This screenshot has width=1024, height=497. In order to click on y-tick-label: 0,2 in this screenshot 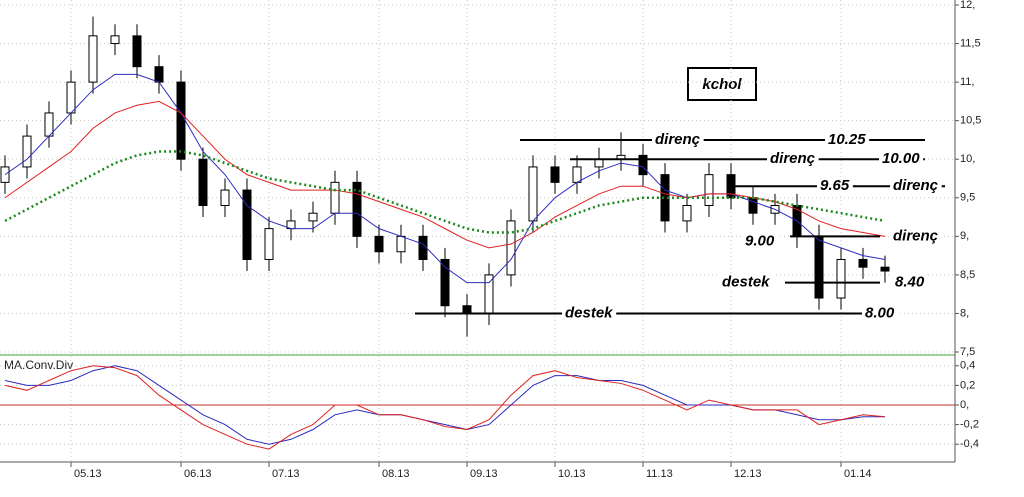, I will do `click(967, 385)`.